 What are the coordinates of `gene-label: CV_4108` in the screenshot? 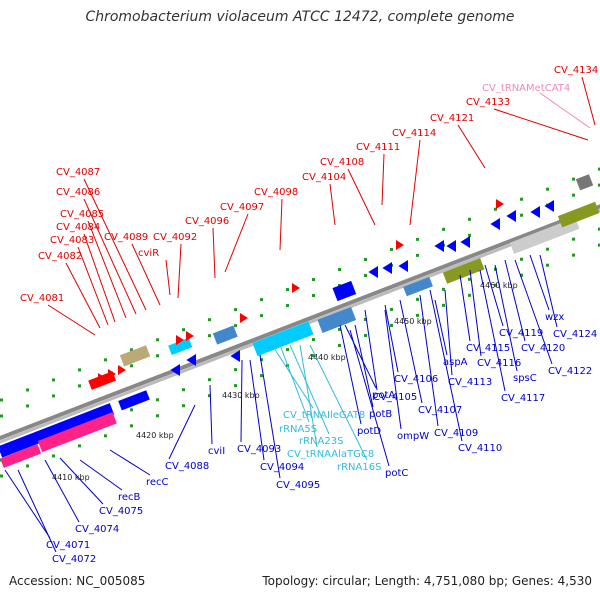 It's located at (342, 162).